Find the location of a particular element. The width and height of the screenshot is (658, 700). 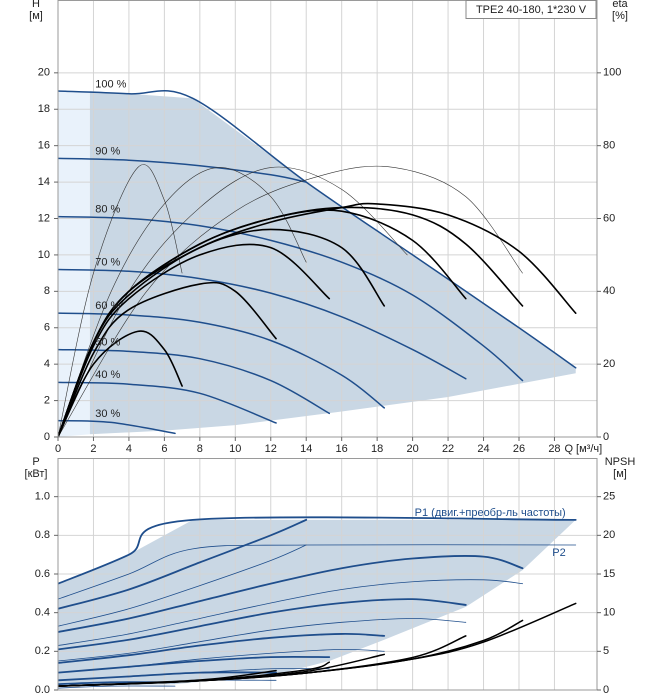

x-tick-label: 6 is located at coordinates (164, 449).